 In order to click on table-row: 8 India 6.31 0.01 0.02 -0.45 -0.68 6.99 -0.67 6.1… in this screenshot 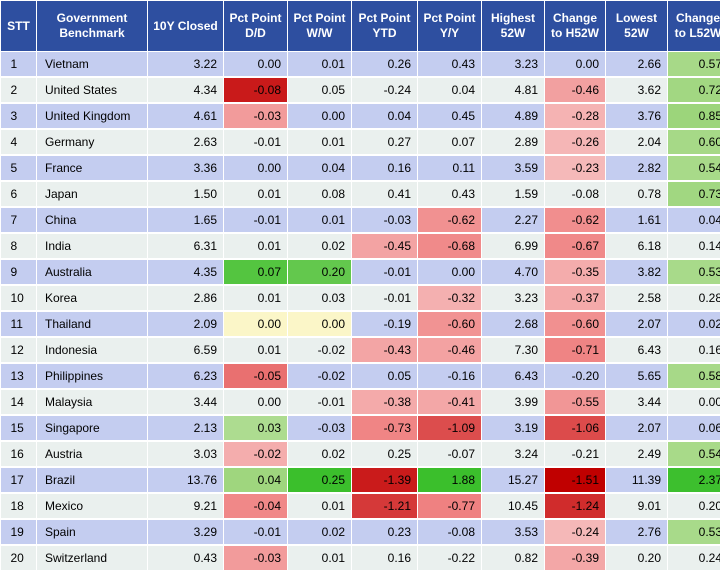, I will do `click(360, 246)`.